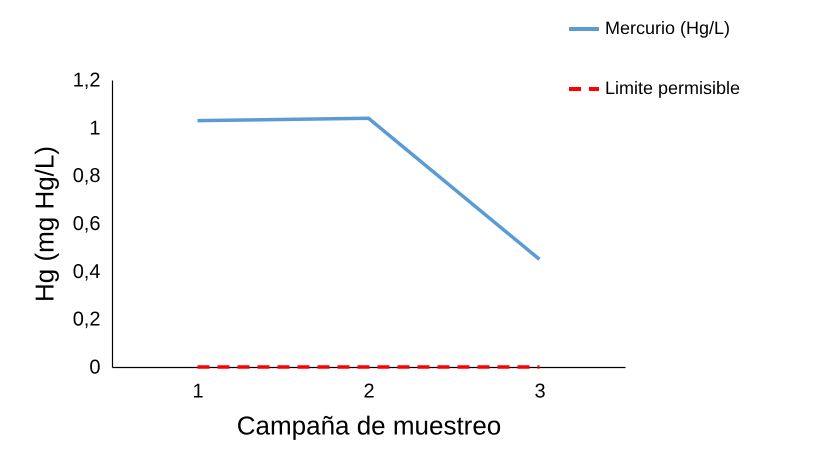 The height and width of the screenshot is (457, 822). I want to click on x-axis-title: Campaña de muestreo, so click(369, 425).